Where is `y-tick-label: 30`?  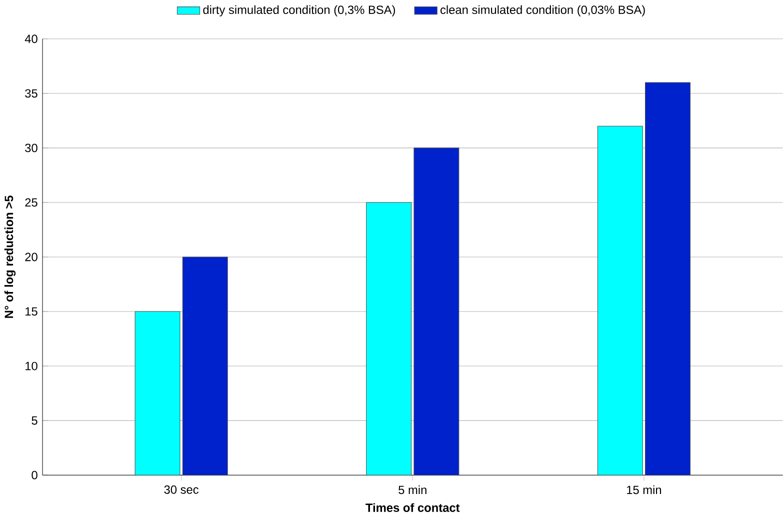
y-tick-label: 30 is located at coordinates (31, 148).